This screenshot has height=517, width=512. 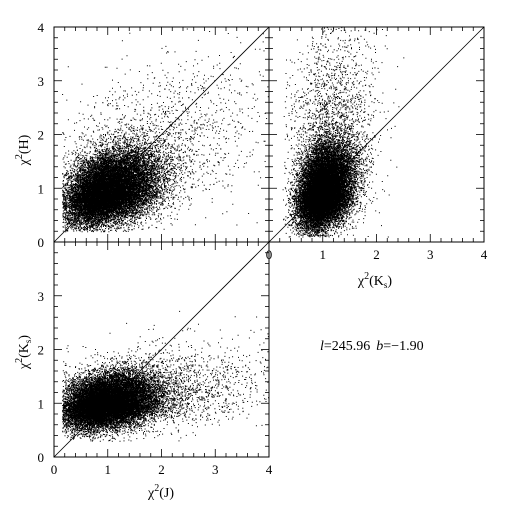 What do you see at coordinates (160, 492) in the screenshot?
I see `bottom-left-xlabel: χ2(J)` at bounding box center [160, 492].